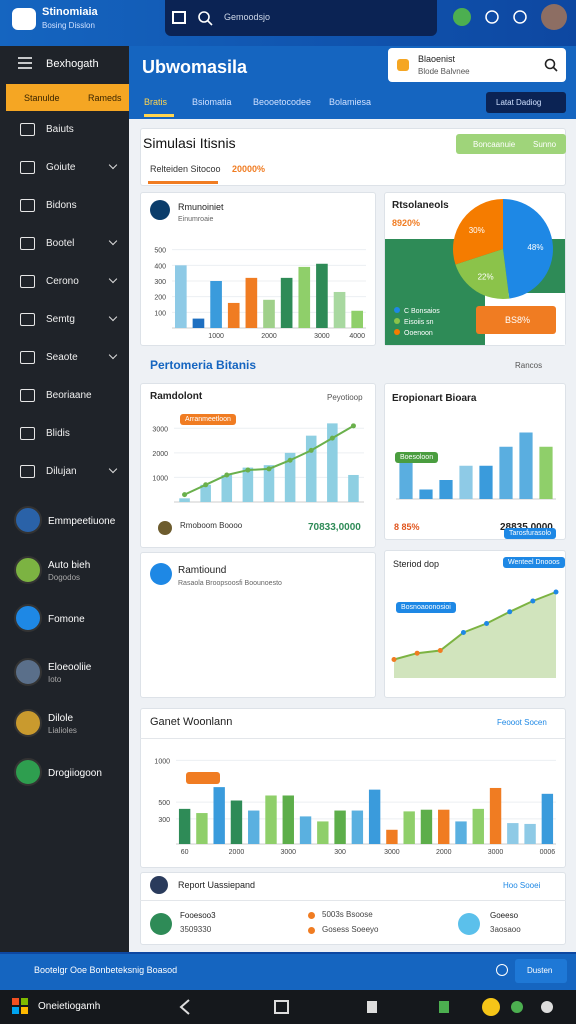  What do you see at coordinates (551, 65) in the screenshot?
I see `search-icon` at bounding box center [551, 65].